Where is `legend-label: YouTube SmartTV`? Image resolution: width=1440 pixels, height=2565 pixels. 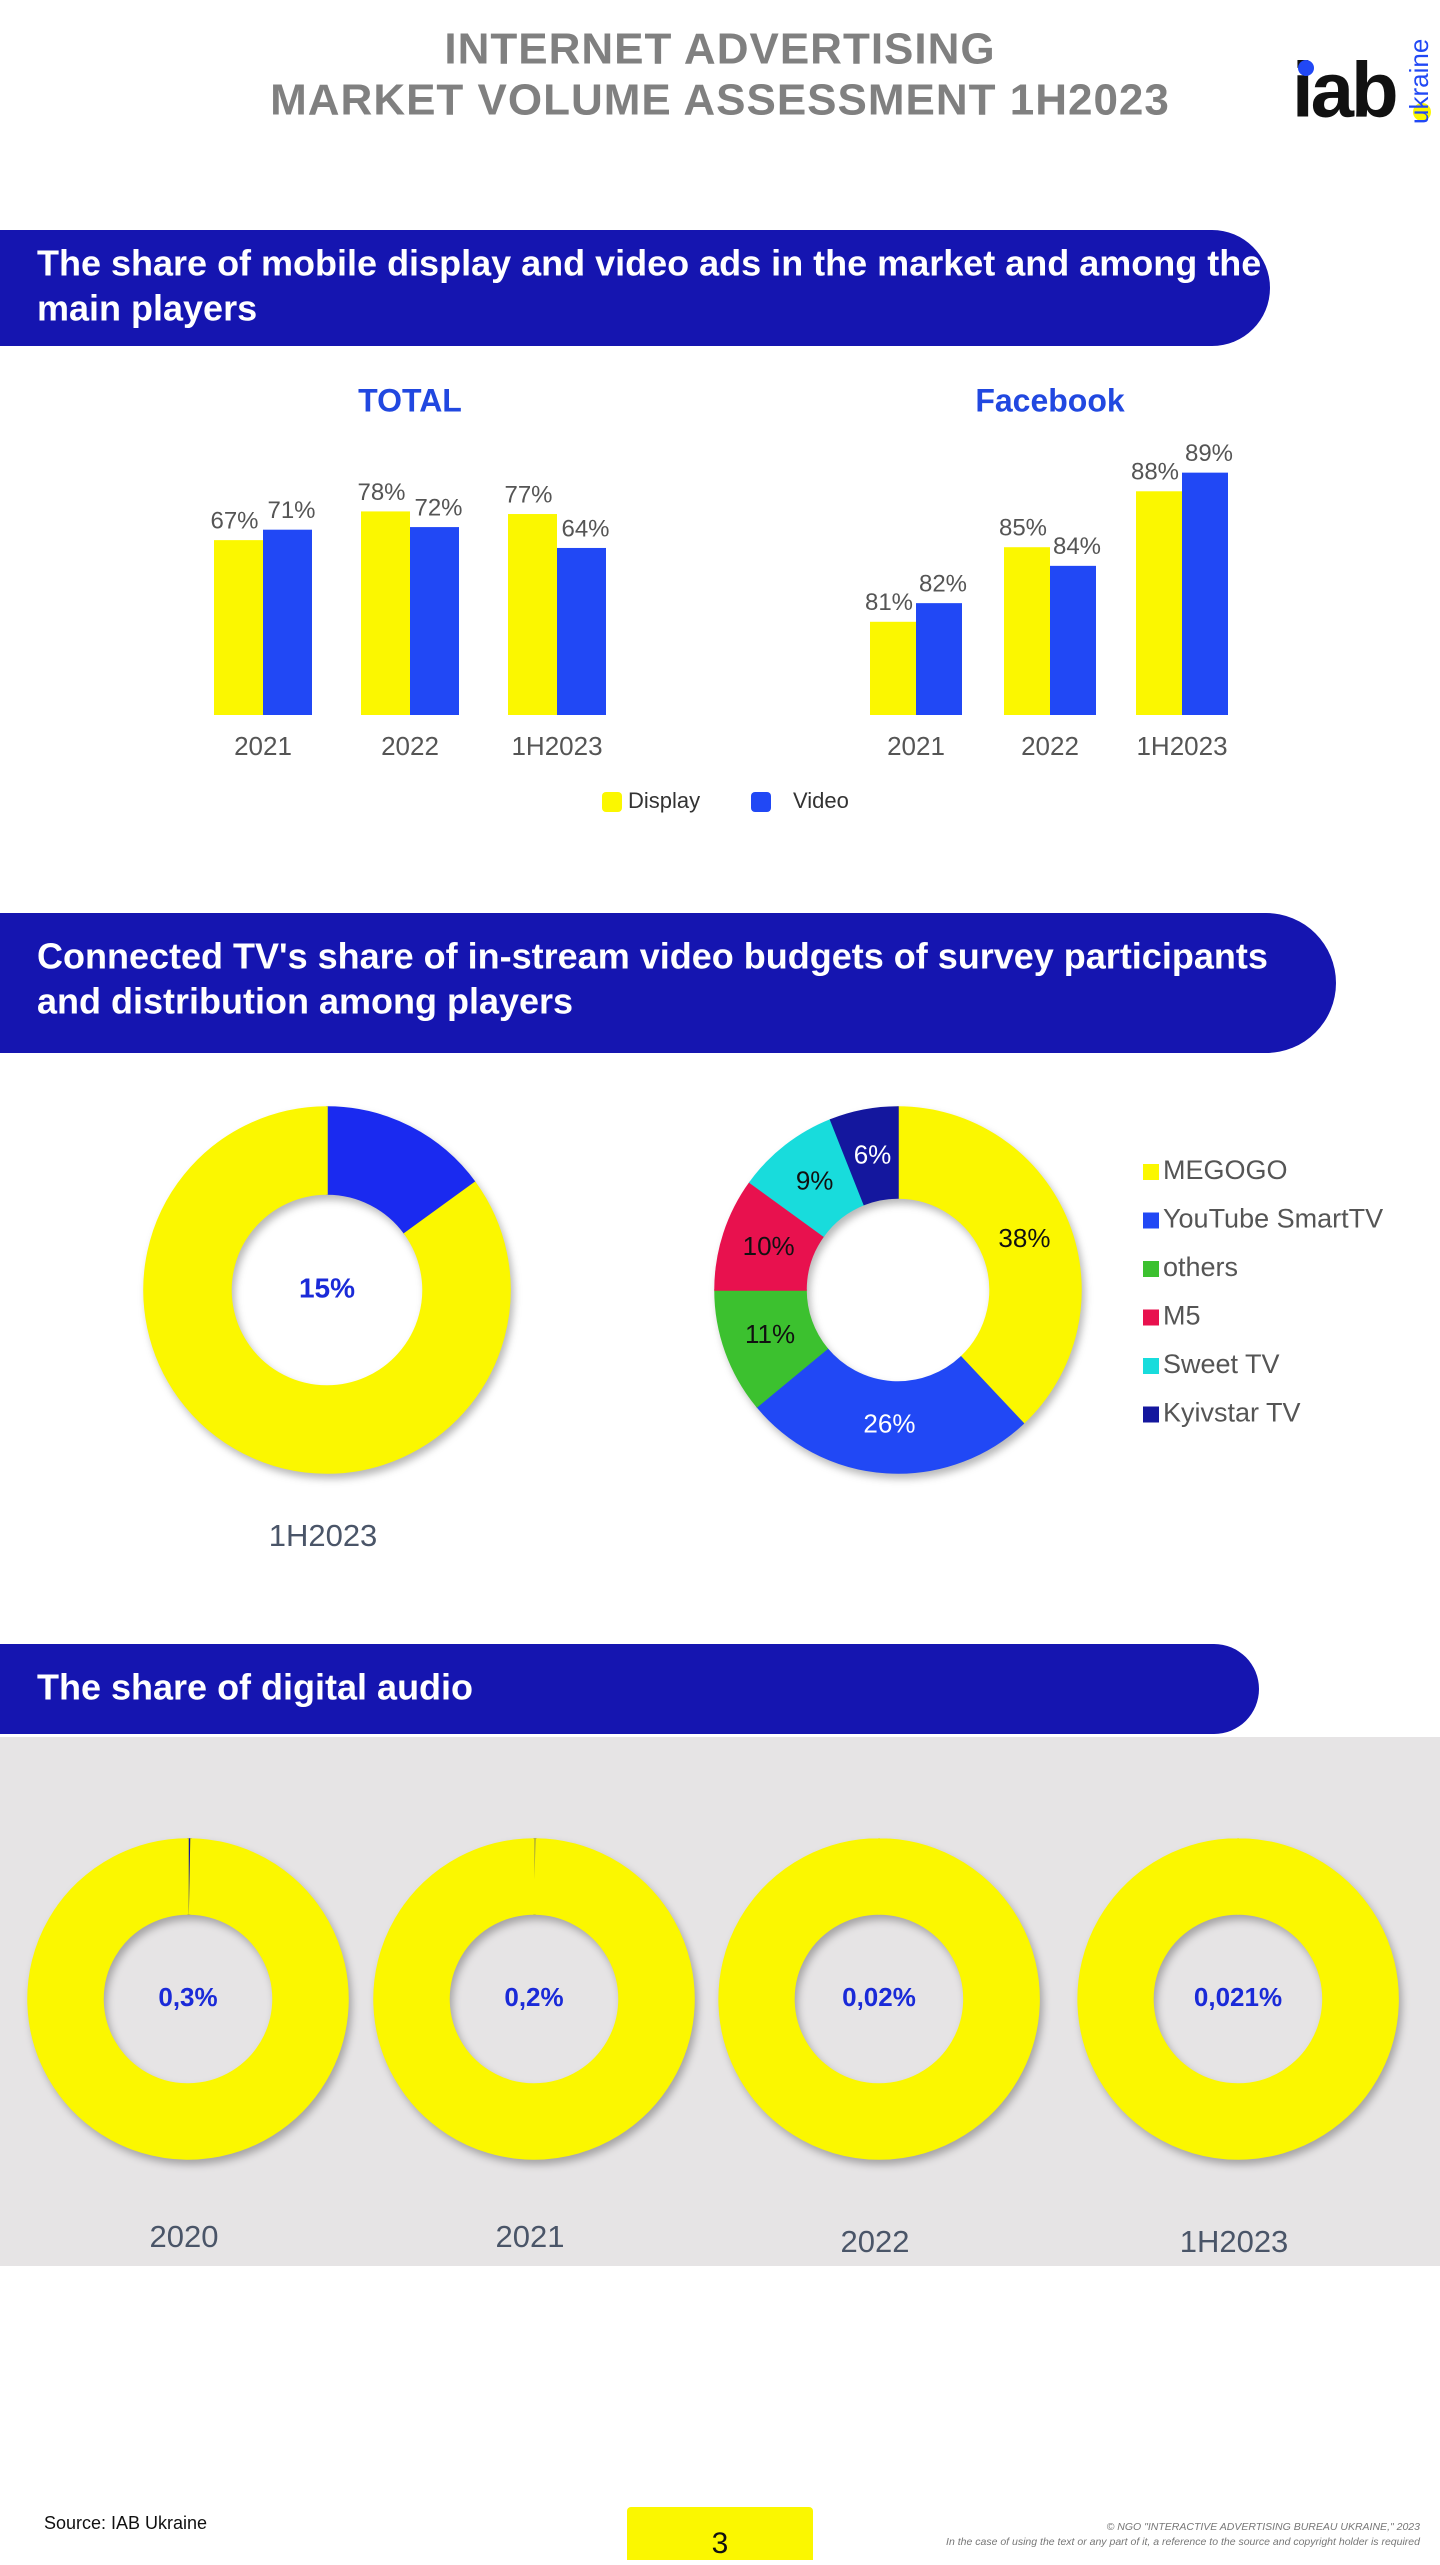 legend-label: YouTube SmartTV is located at coordinates (1273, 1219).